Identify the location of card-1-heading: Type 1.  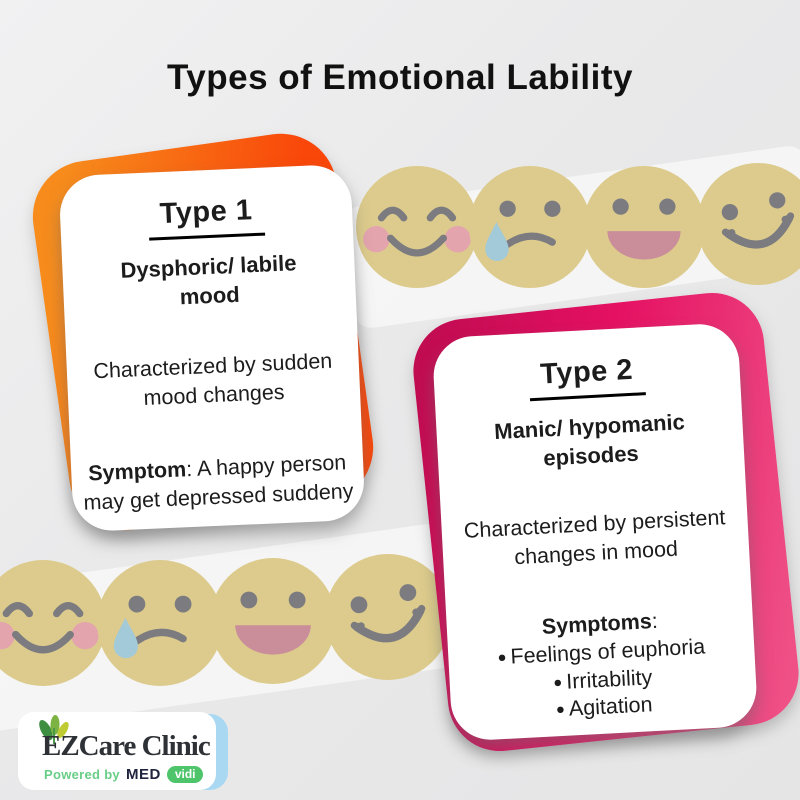
(206, 217).